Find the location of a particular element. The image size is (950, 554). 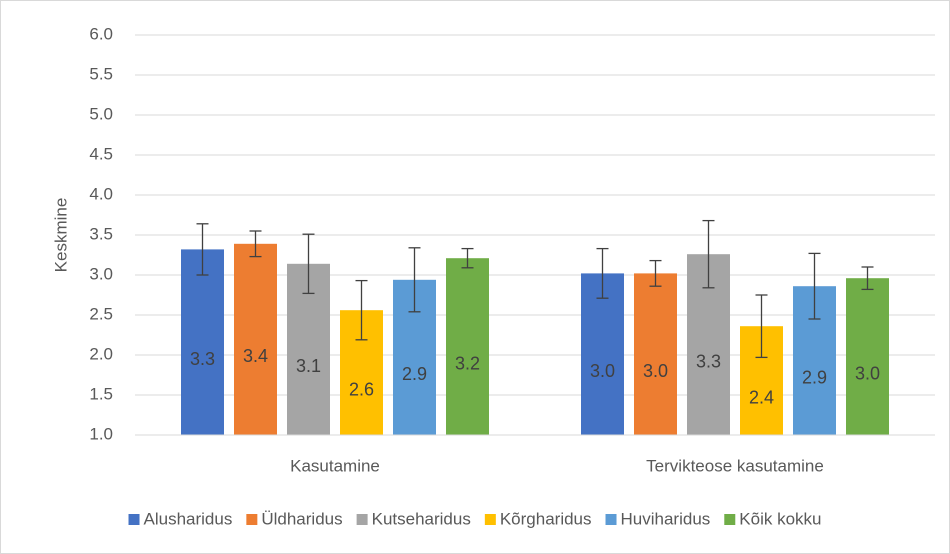

legend-label: Huviharidus is located at coordinates (666, 518).